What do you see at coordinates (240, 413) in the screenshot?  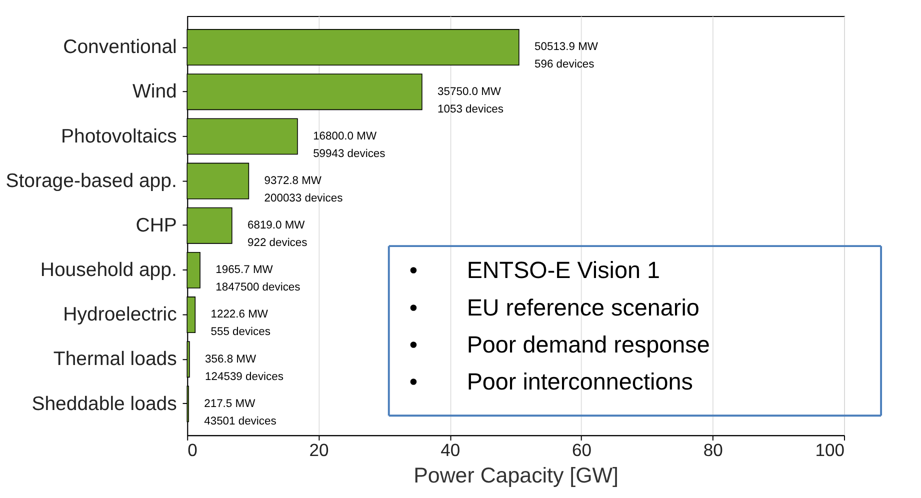 I see `annotation: 217.5 MW 43501 devices` at bounding box center [240, 413].